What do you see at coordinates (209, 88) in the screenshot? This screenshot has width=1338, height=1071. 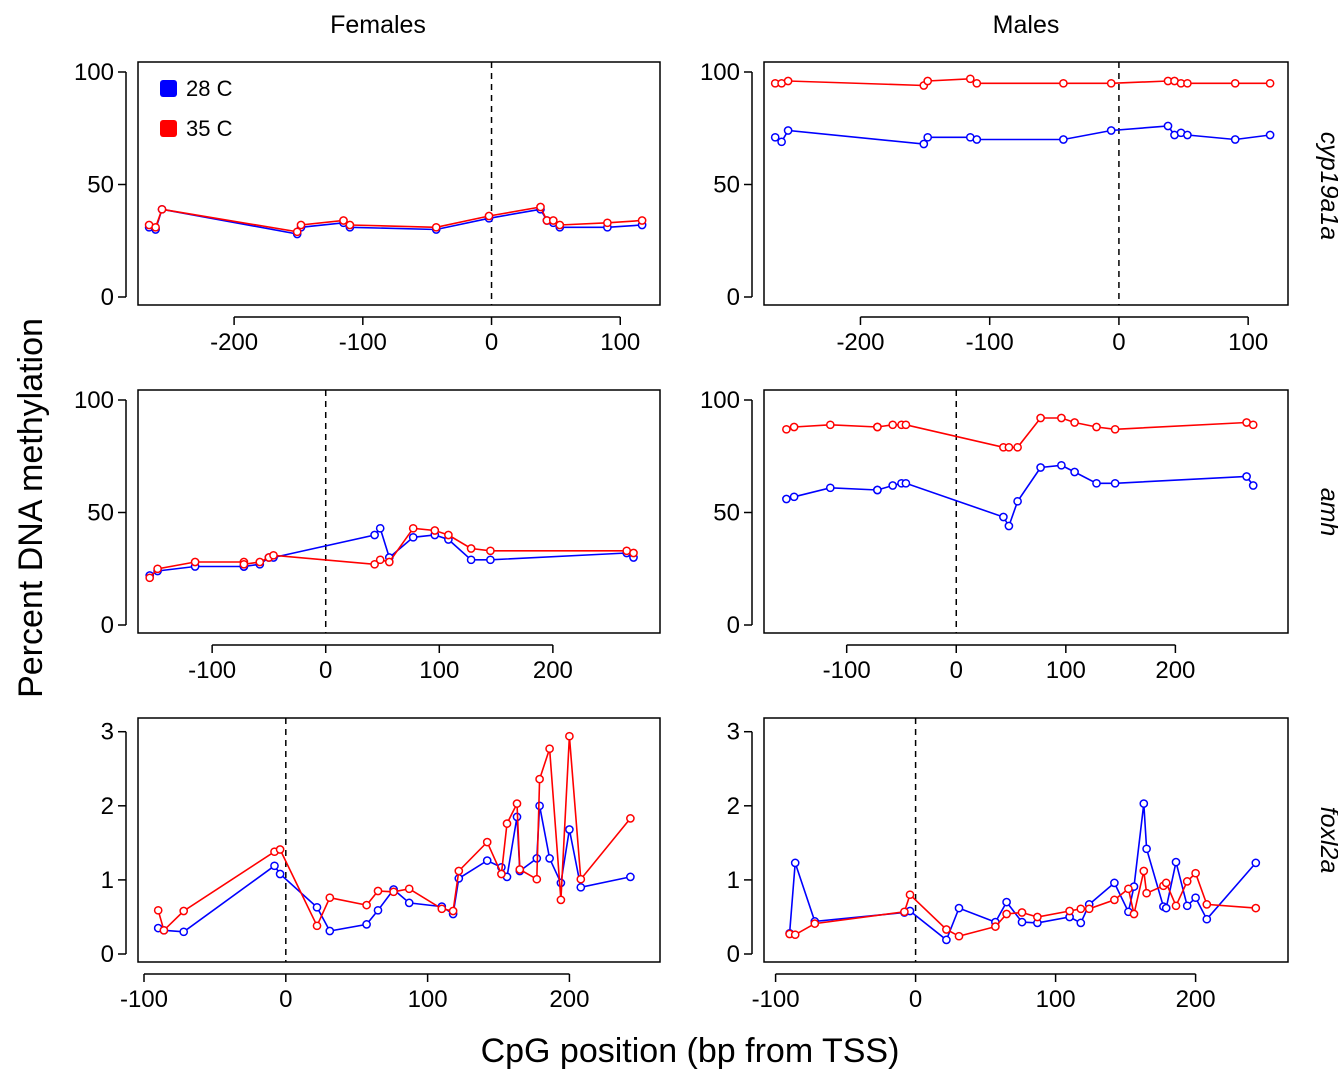 I see `legend-label-28c: 28 C` at bounding box center [209, 88].